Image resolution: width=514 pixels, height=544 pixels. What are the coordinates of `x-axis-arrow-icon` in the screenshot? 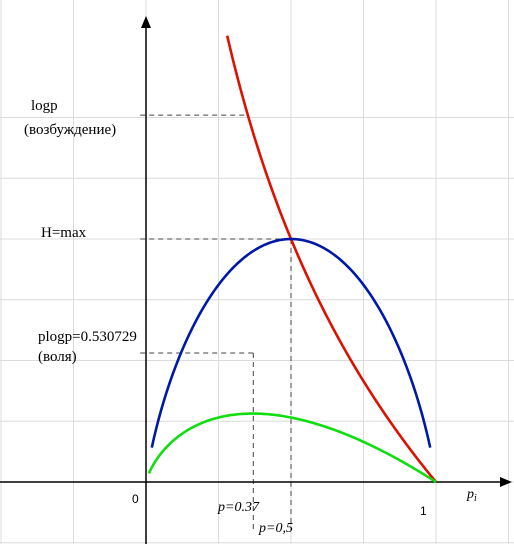 It's located at (506, 482).